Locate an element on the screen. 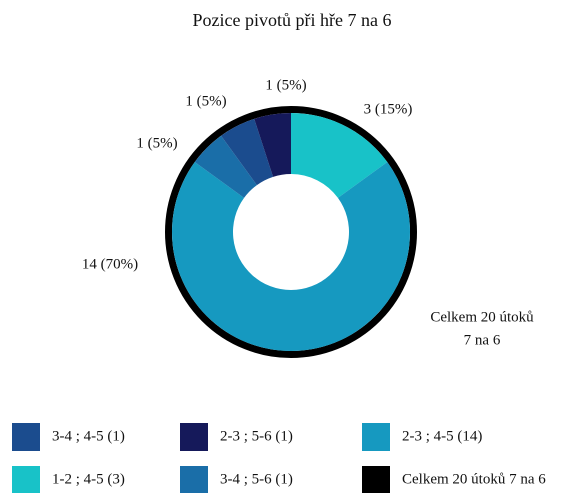  legend-label: 3-4 ; 4-5 (1) is located at coordinates (88, 436).